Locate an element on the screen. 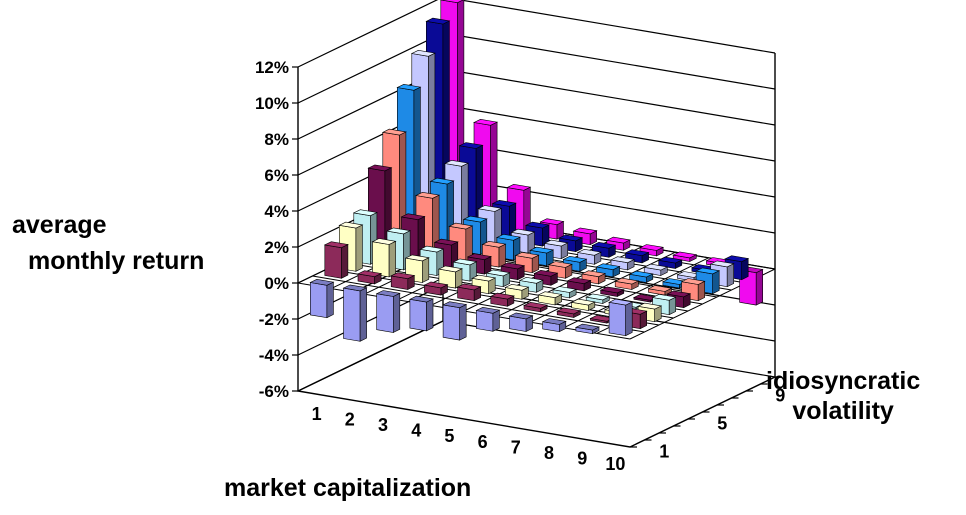 The image size is (966, 515). x-tick-label: 2 is located at coordinates (350, 419).